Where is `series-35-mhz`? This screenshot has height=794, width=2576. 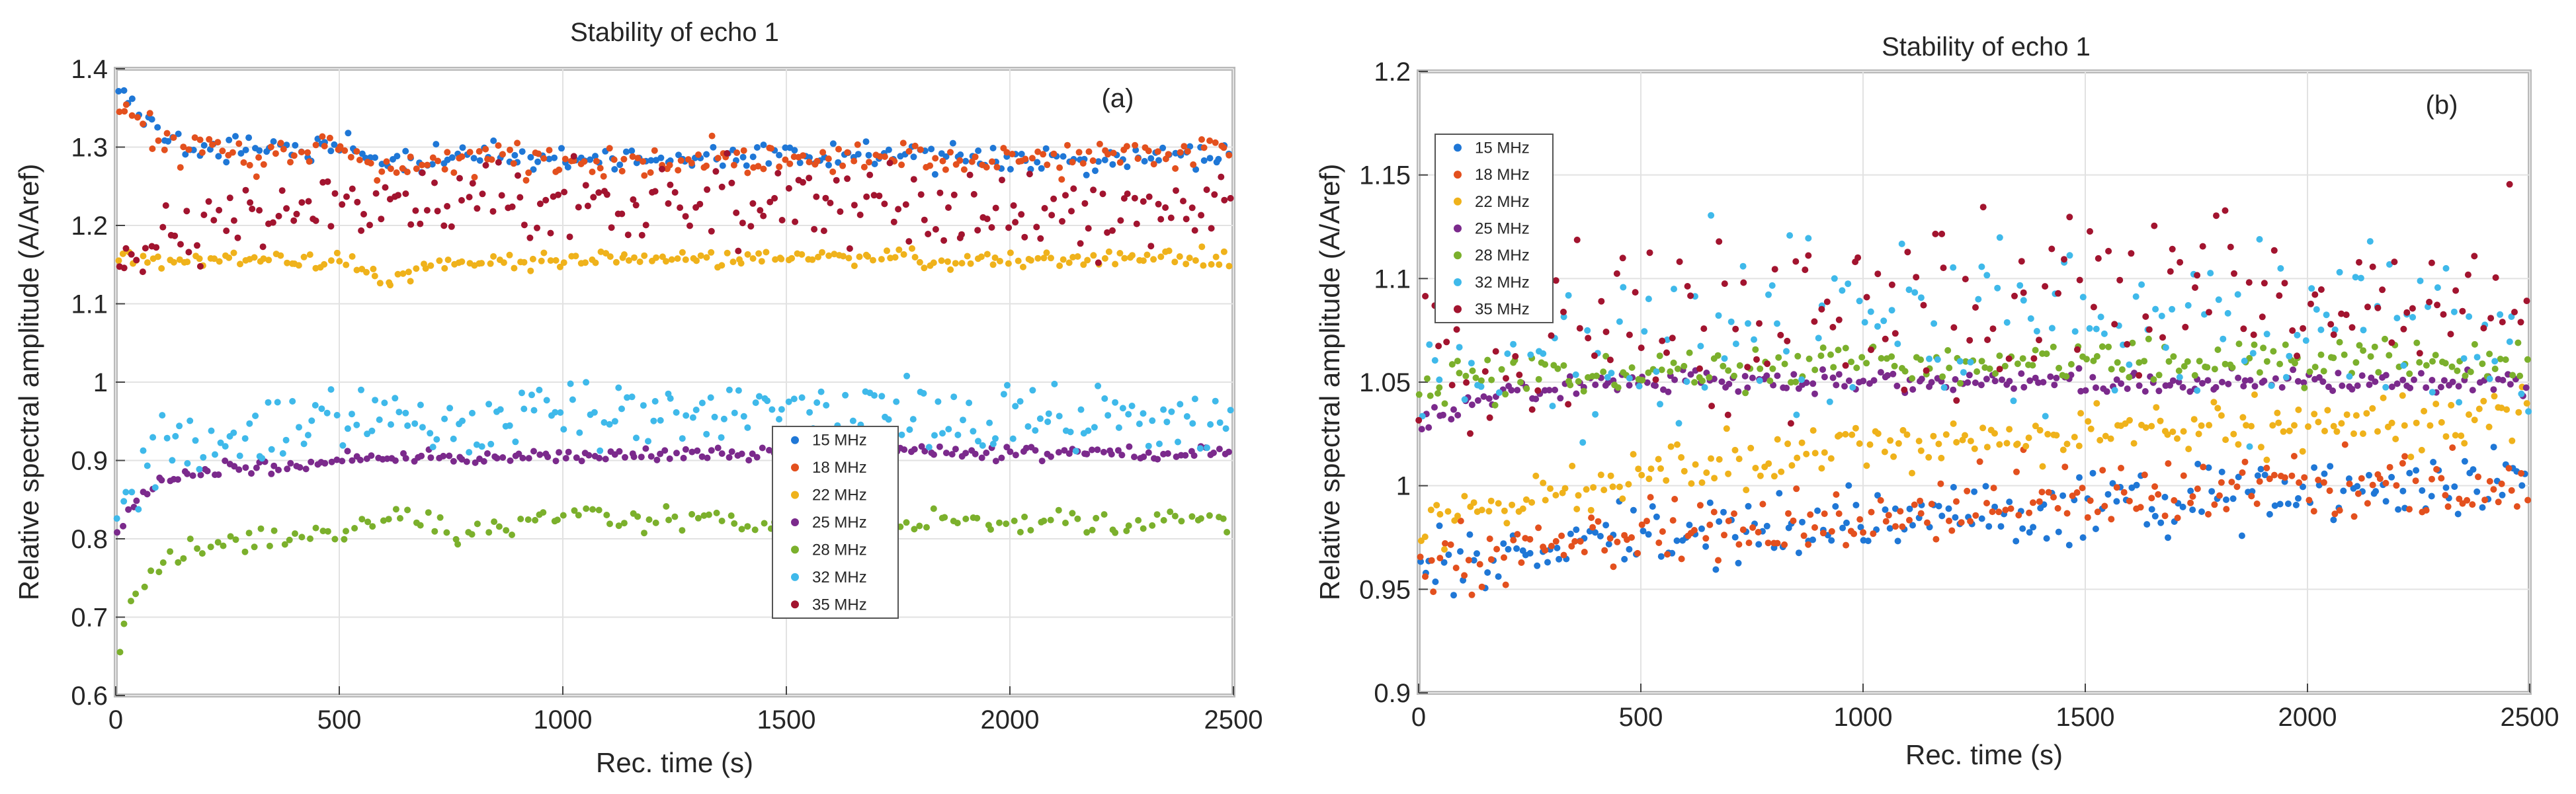
series-35-mhz is located at coordinates (1972, 308).